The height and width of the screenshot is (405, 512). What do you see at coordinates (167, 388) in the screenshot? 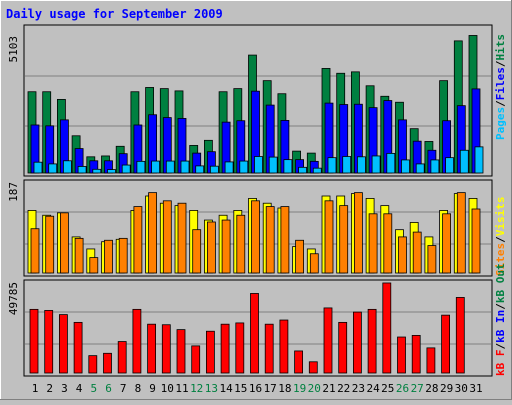
I see `x-tick-label: 10` at bounding box center [167, 388].